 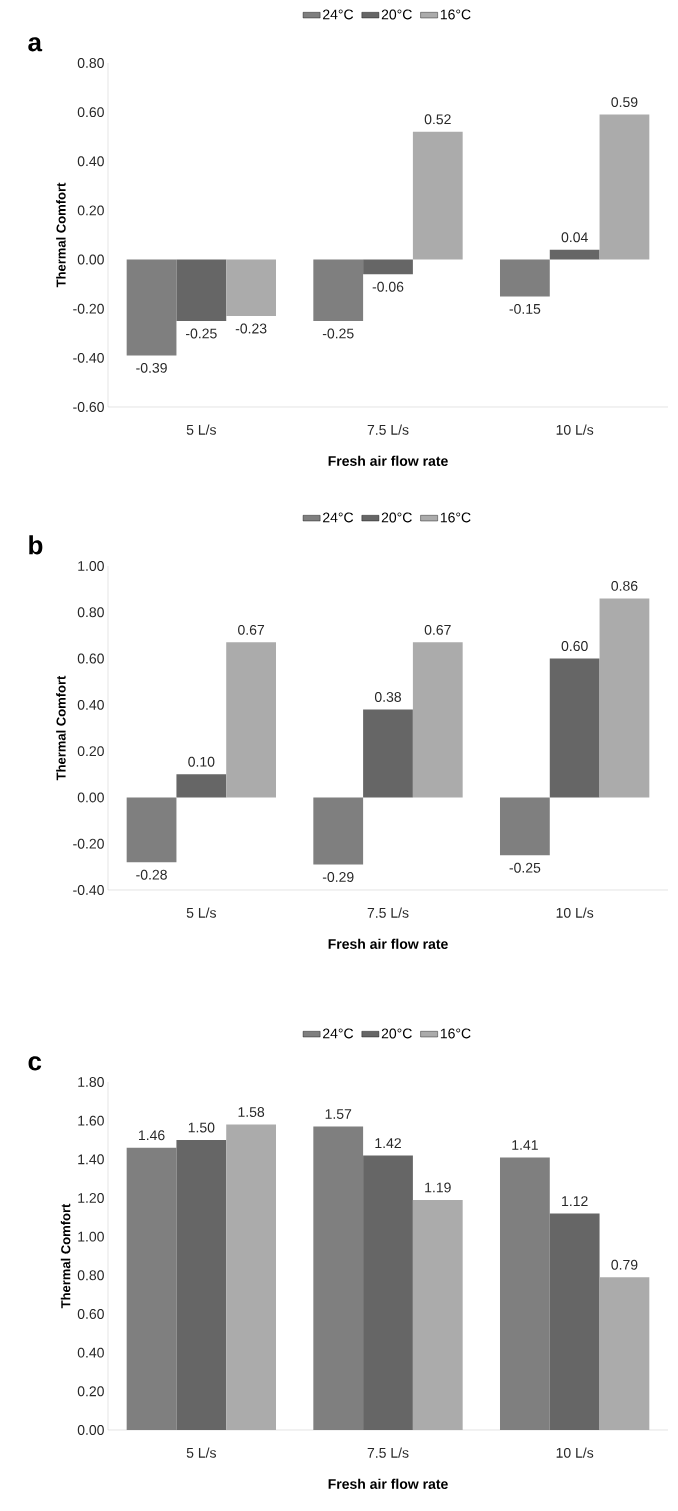 What do you see at coordinates (91, 1198) in the screenshot?
I see `y-tick-label: 1.20` at bounding box center [91, 1198].